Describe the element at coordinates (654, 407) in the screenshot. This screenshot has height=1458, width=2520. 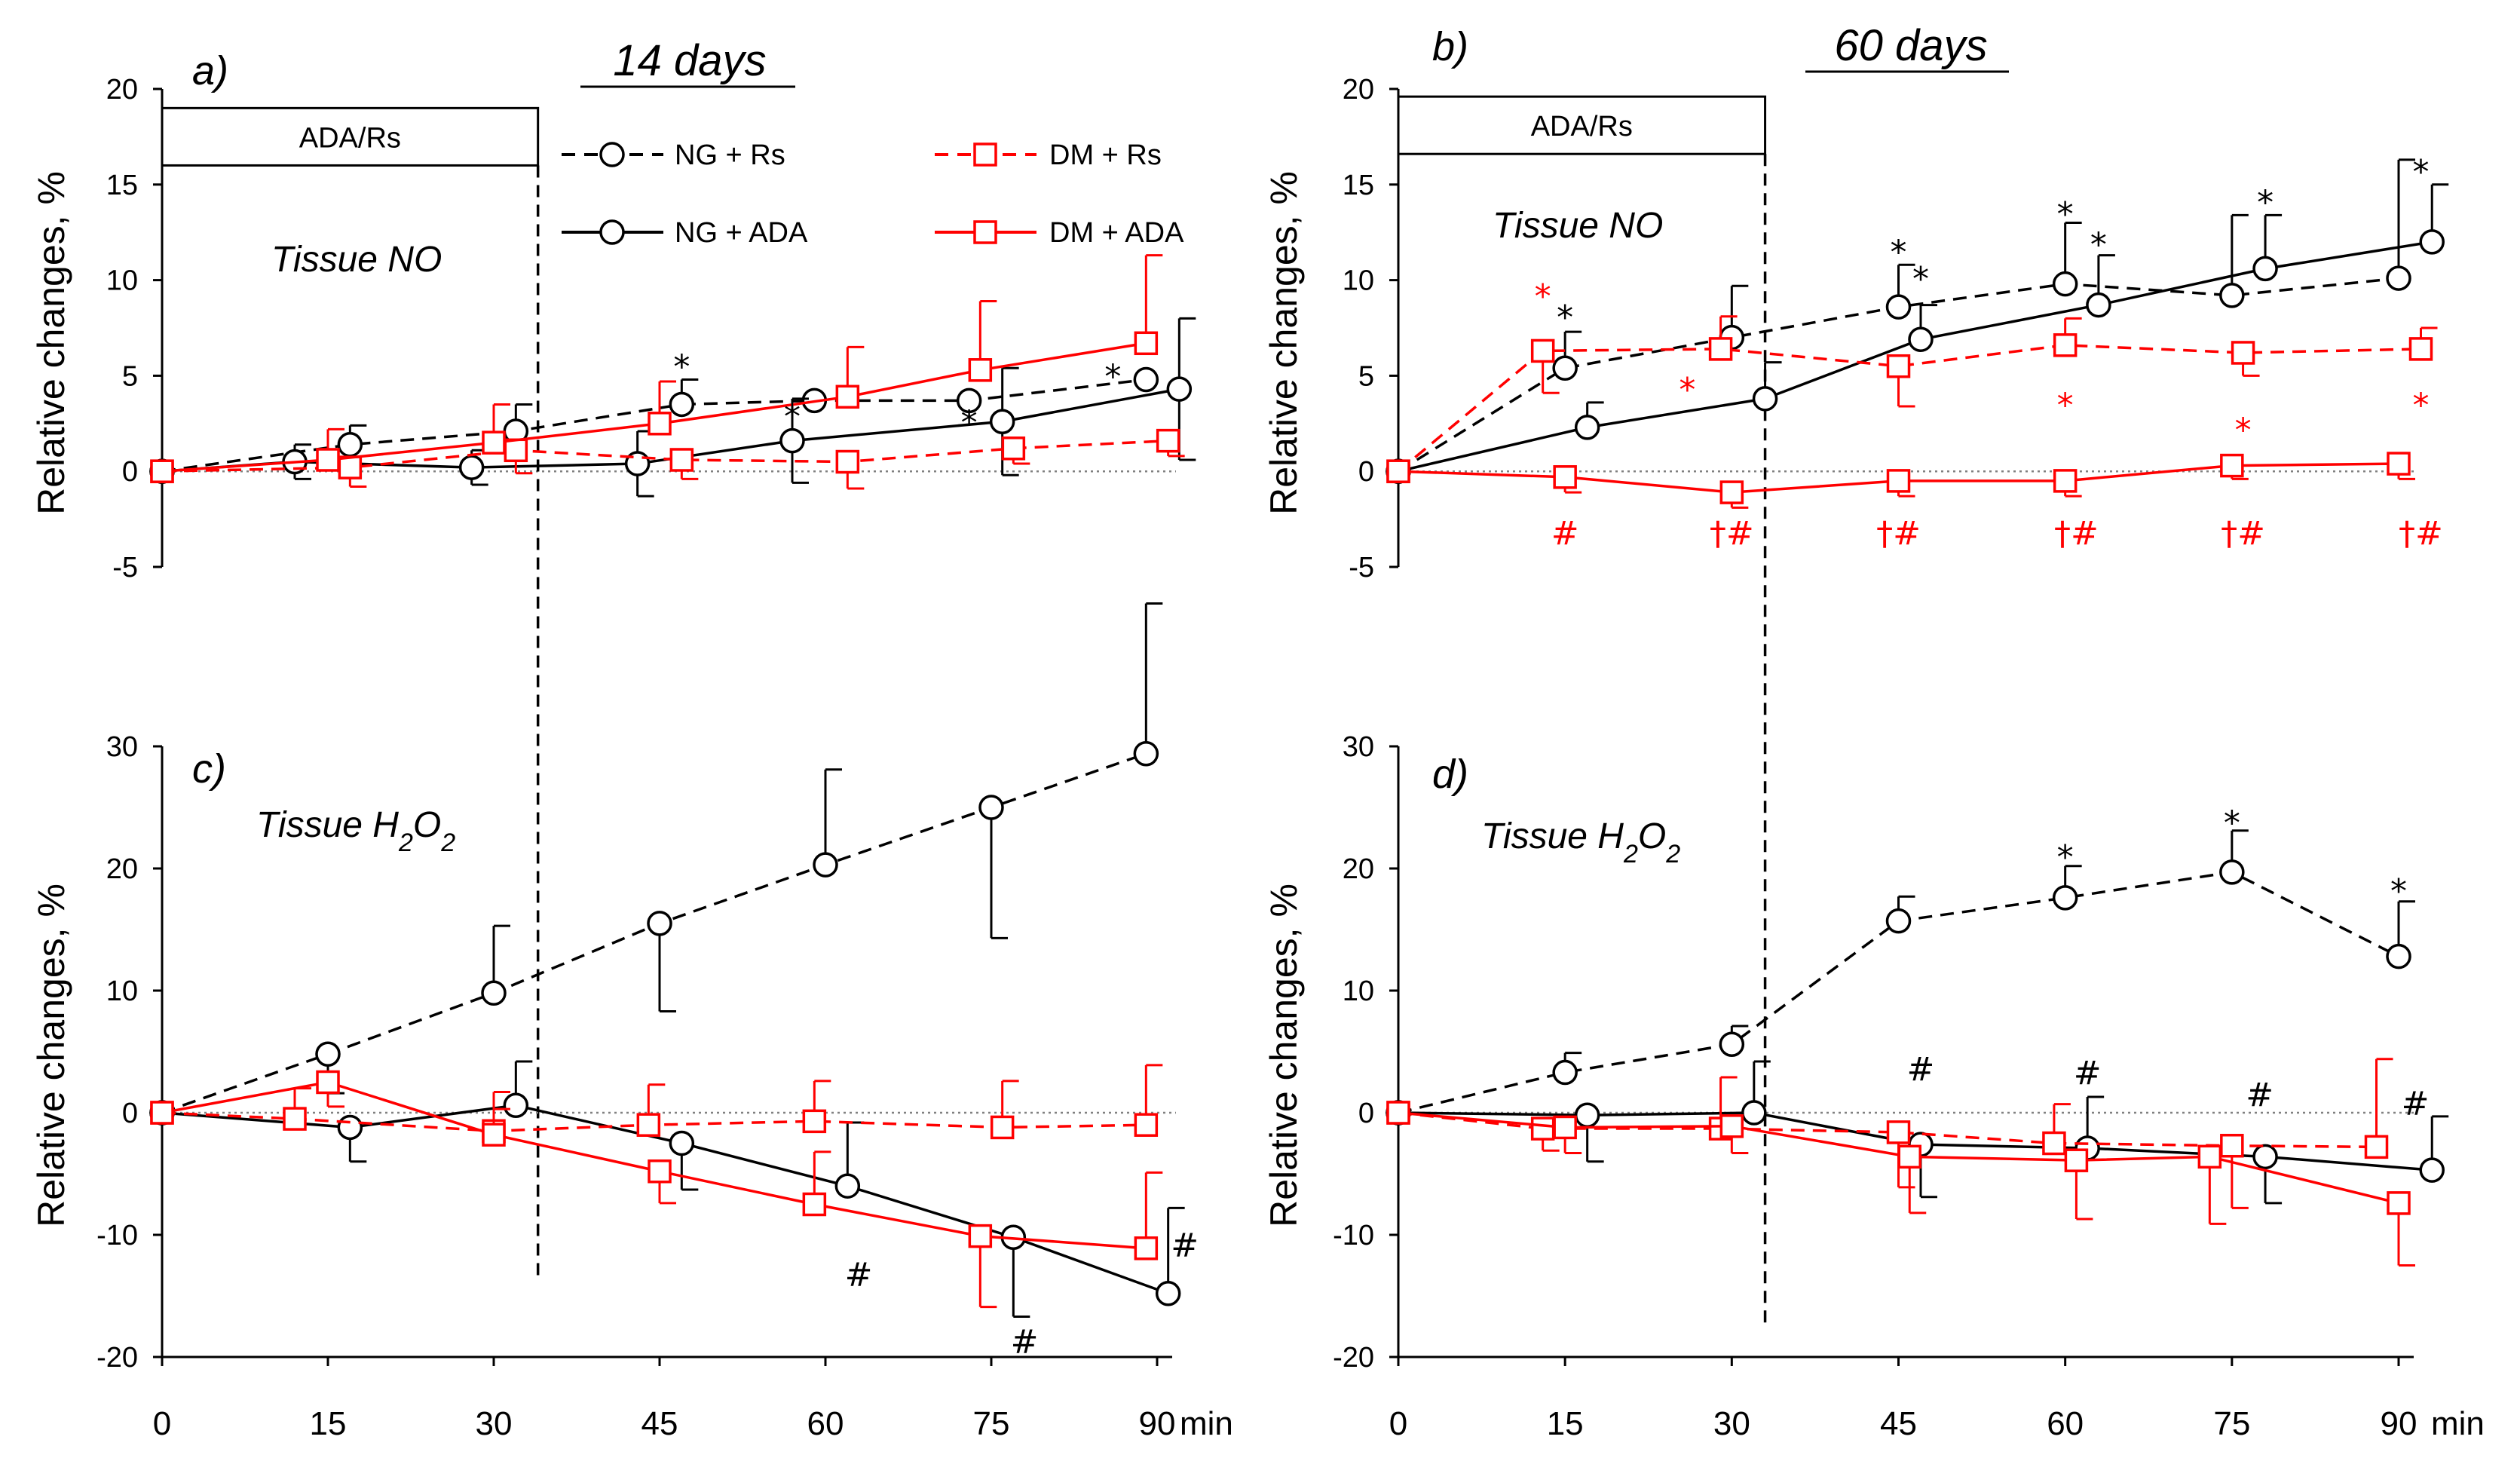
I see `series-line-a-dm-ada` at that location.